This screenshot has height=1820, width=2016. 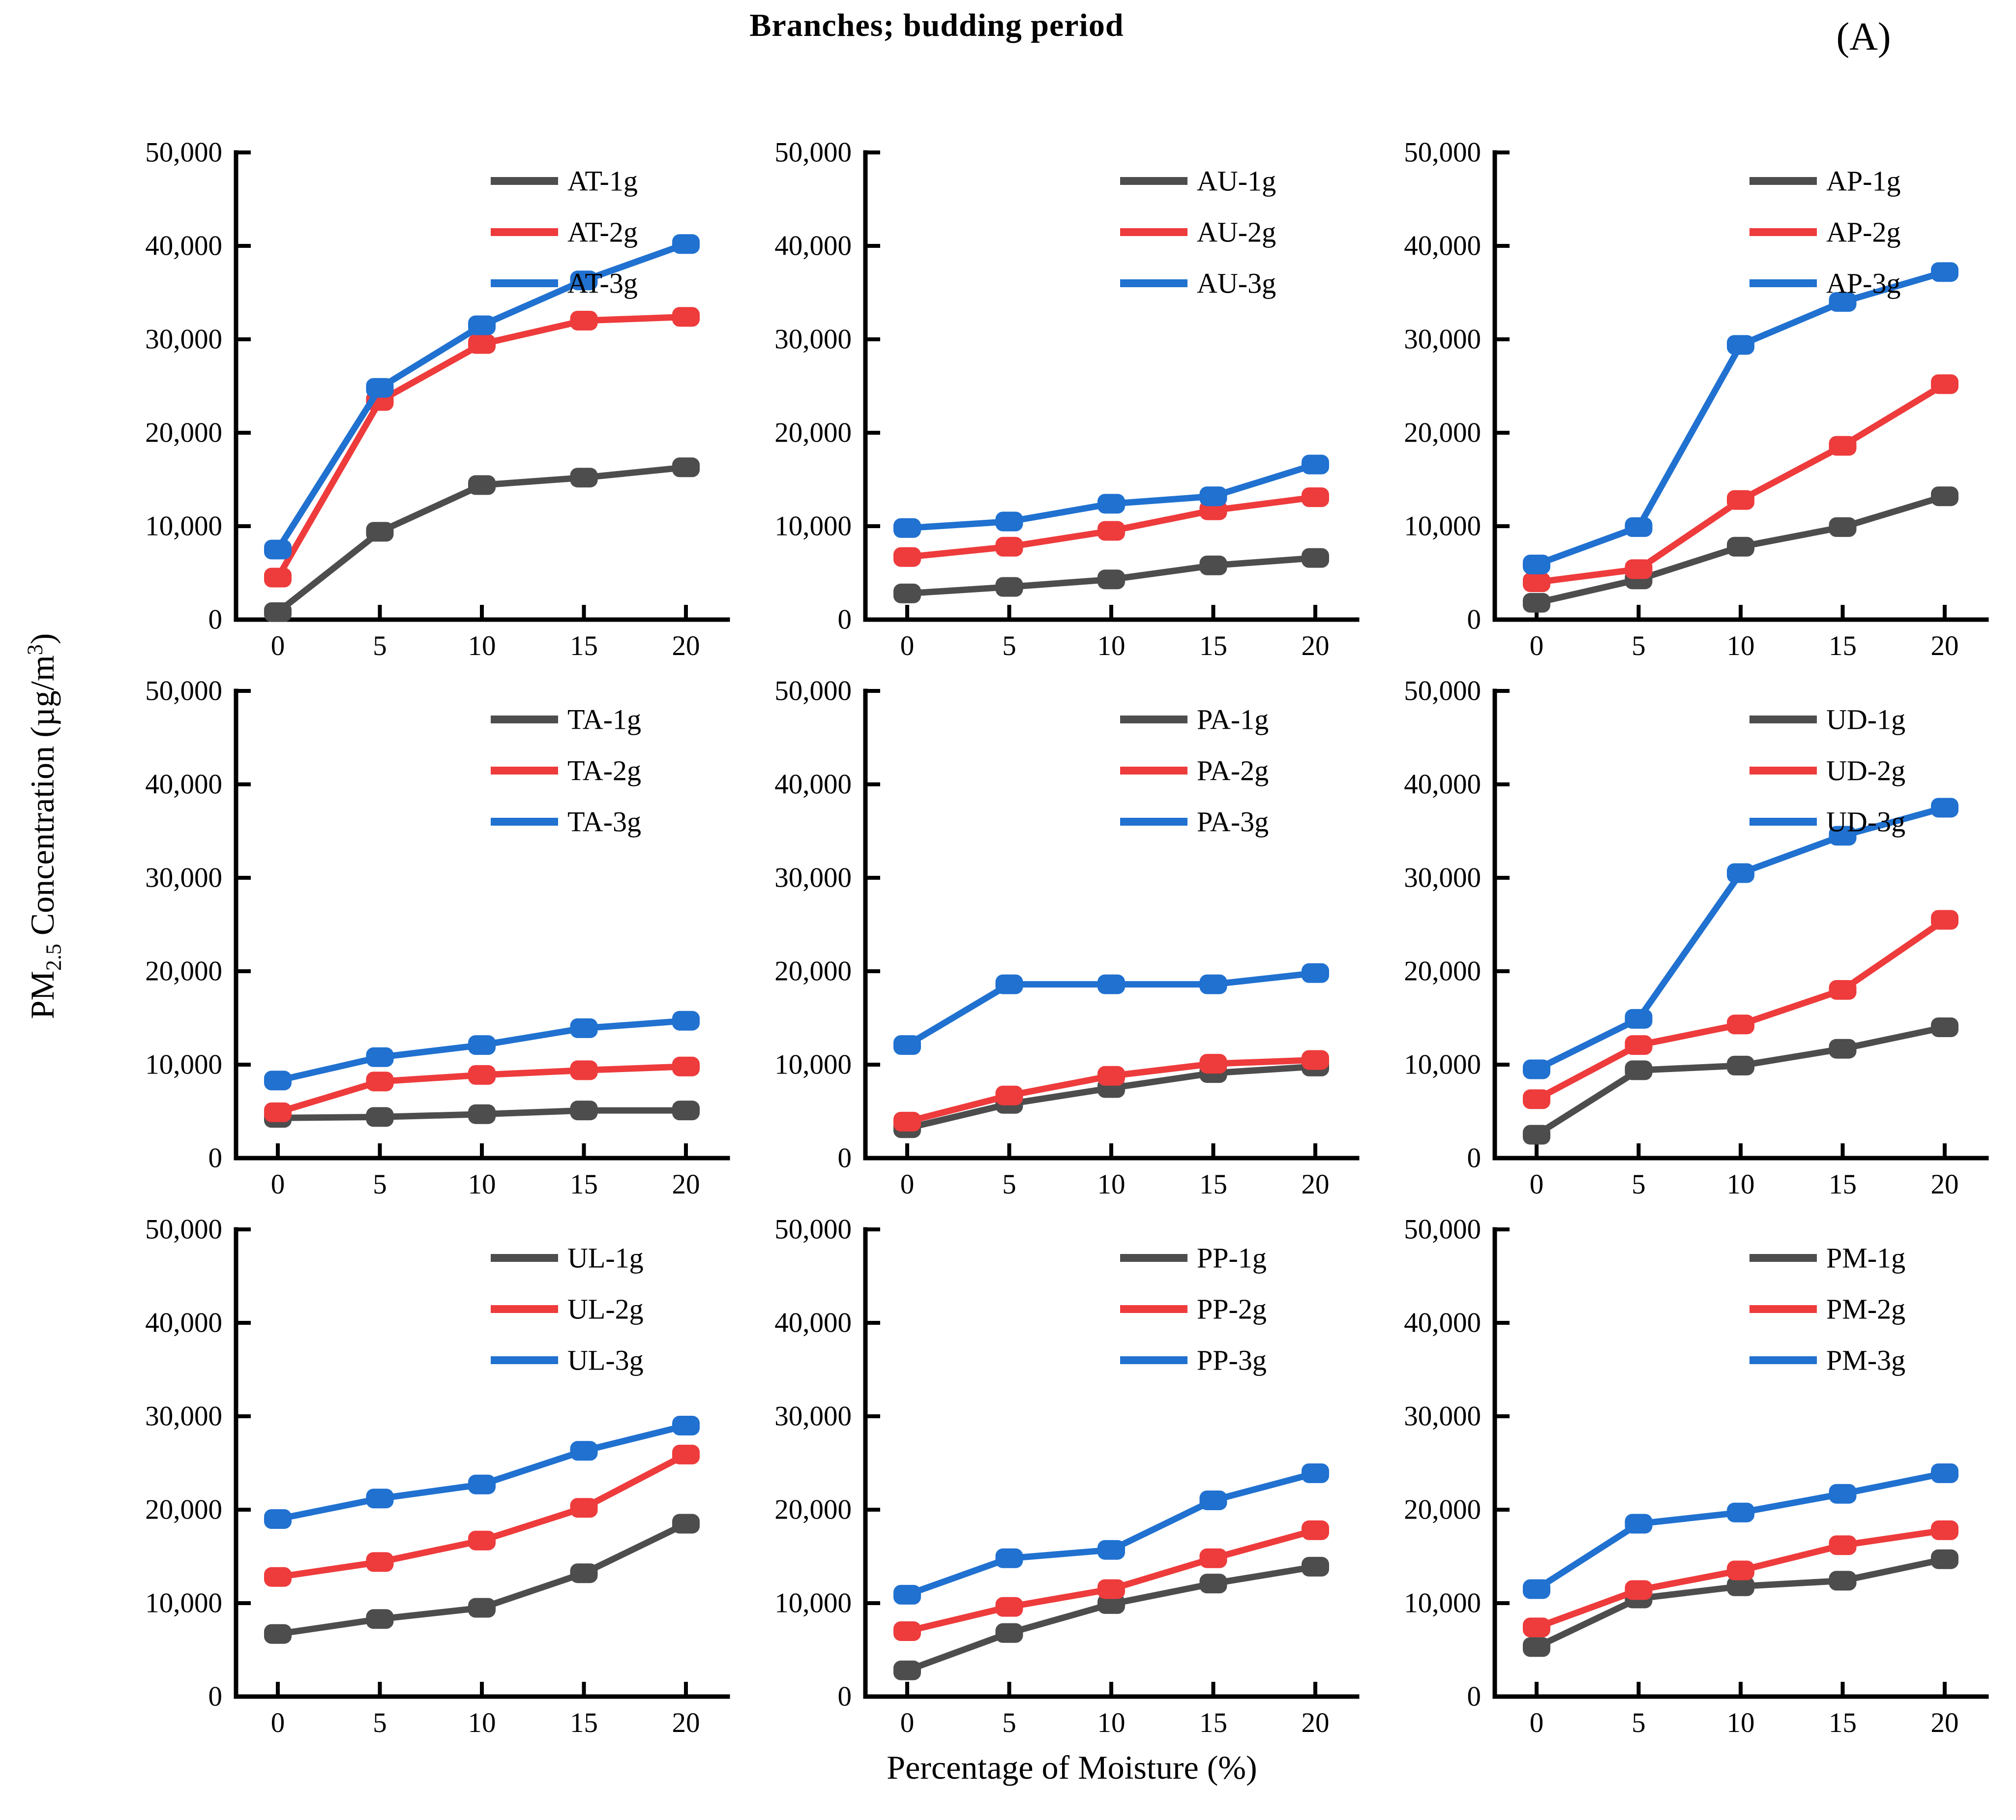 I want to click on data-point-UD-3g-x15, so click(x=1843, y=836).